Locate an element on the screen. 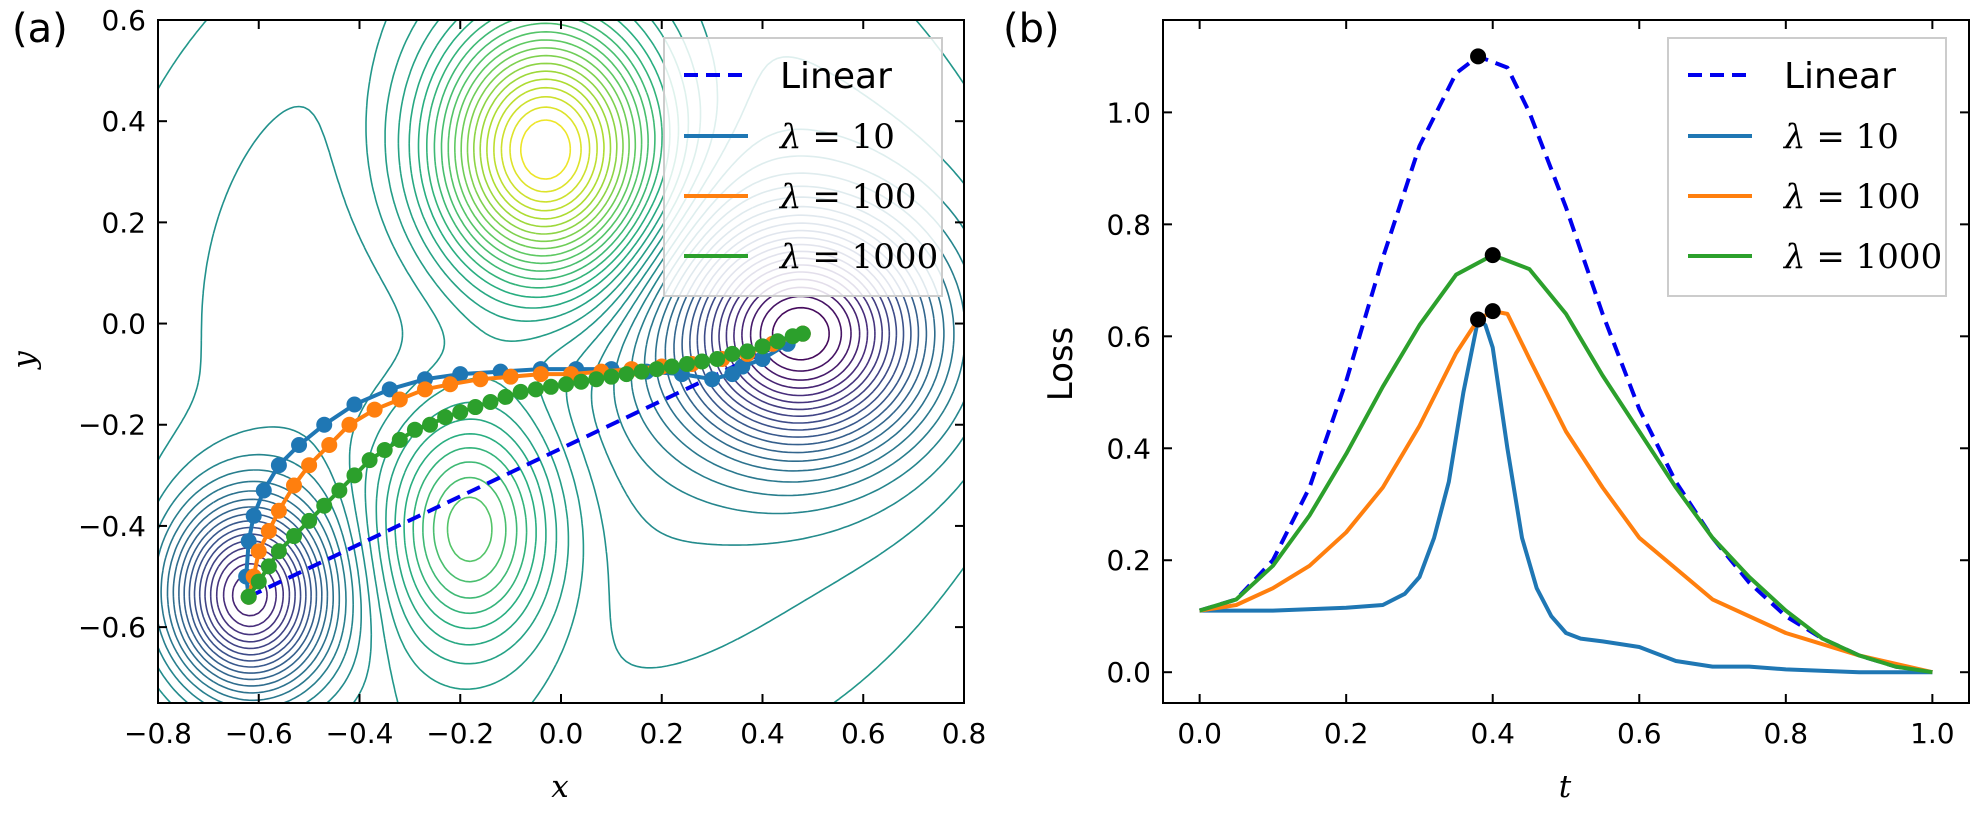 This screenshot has width=1970, height=813. legend-b-l1000-label: λ = 1000 is located at coordinates (1862, 257).